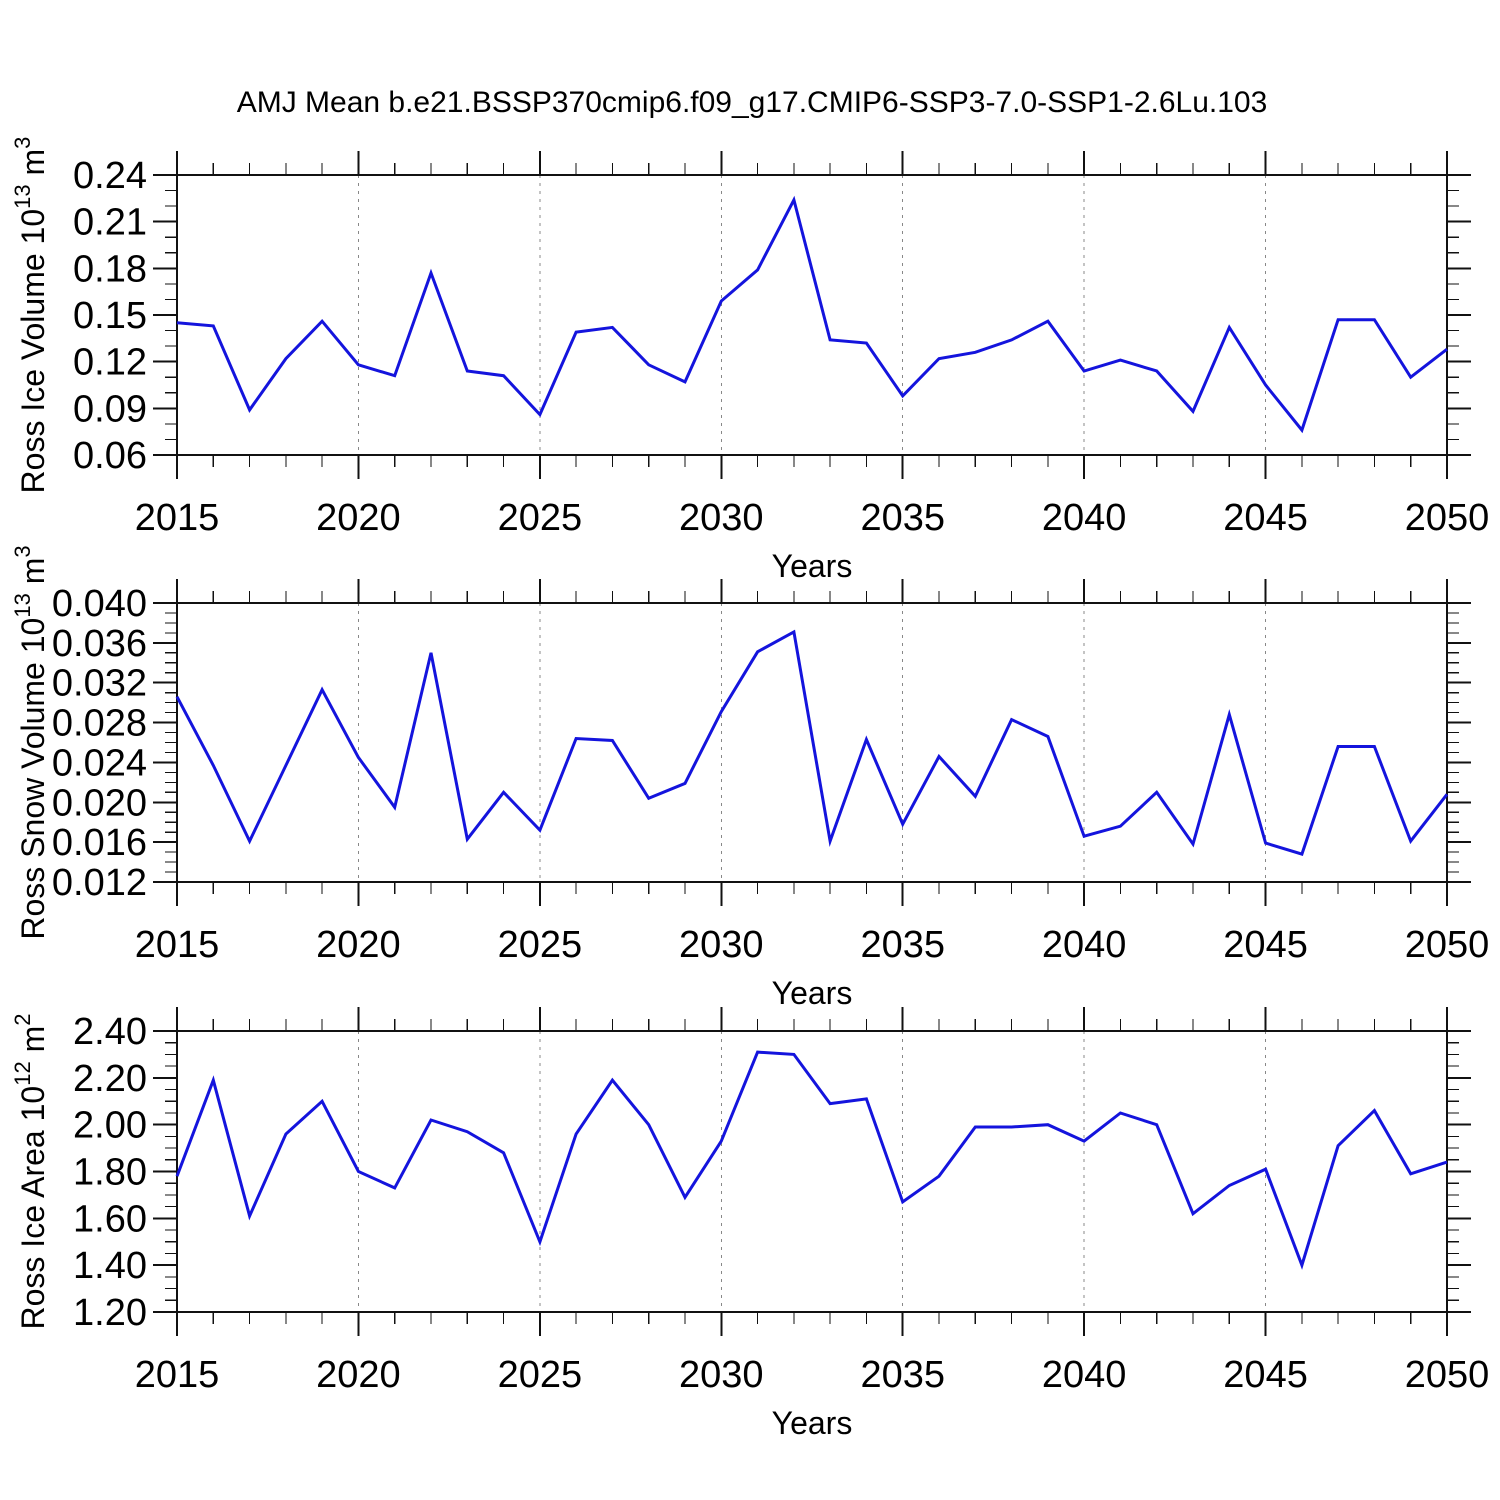  I want to click on y-tick-label: 0.18, so click(110, 269).